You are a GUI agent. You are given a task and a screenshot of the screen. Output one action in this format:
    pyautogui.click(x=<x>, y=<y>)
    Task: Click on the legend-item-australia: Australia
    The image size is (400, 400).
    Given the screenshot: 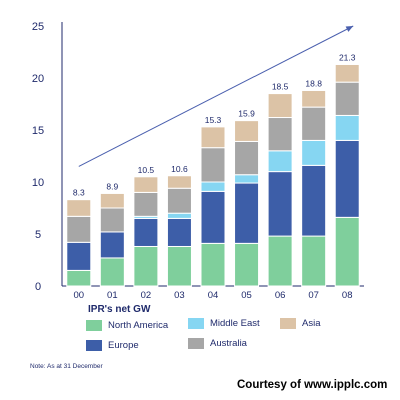 What is the action you would take?
    pyautogui.click(x=217, y=343)
    